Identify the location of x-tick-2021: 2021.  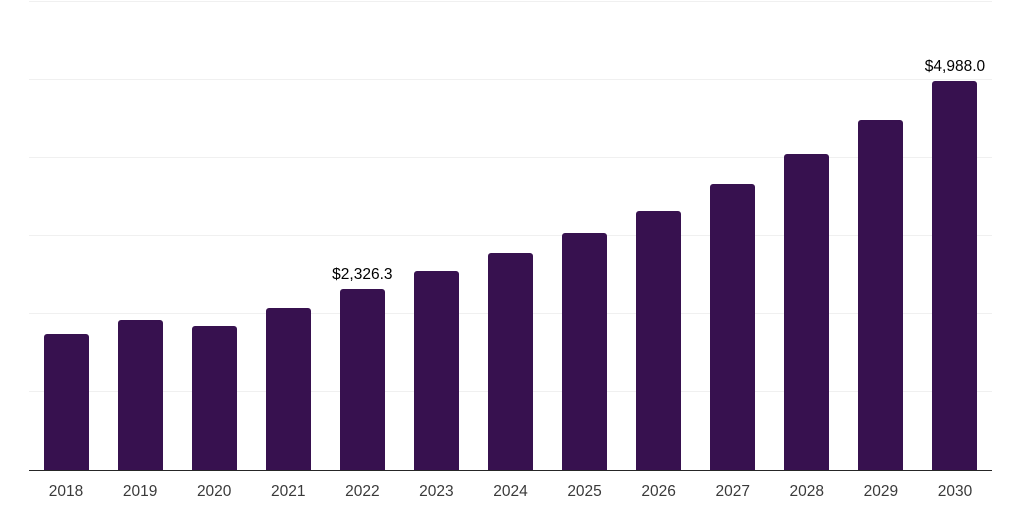
(288, 491).